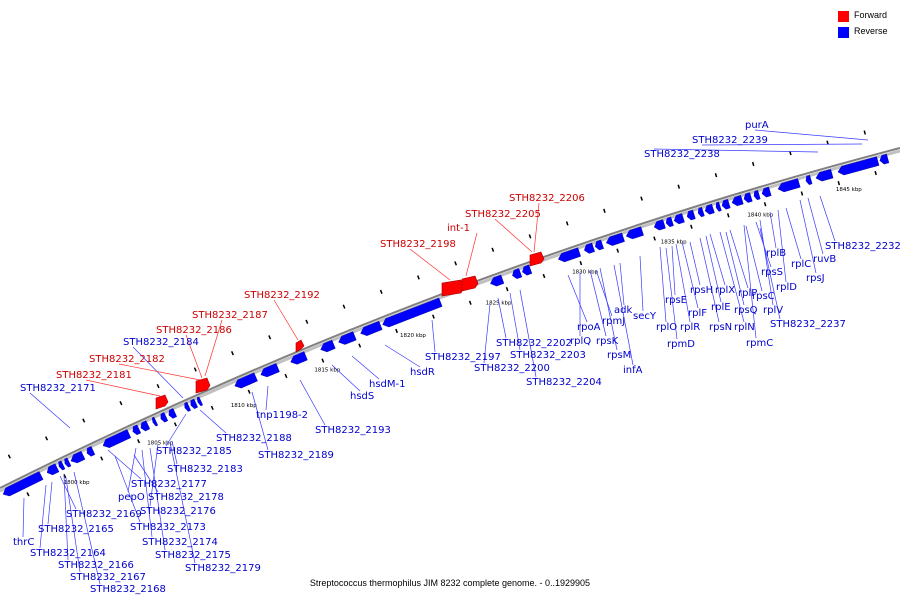 The height and width of the screenshot is (600, 900). What do you see at coordinates (254, 438) in the screenshot?
I see `gene-label-reverse: STH8232_2188` at bounding box center [254, 438].